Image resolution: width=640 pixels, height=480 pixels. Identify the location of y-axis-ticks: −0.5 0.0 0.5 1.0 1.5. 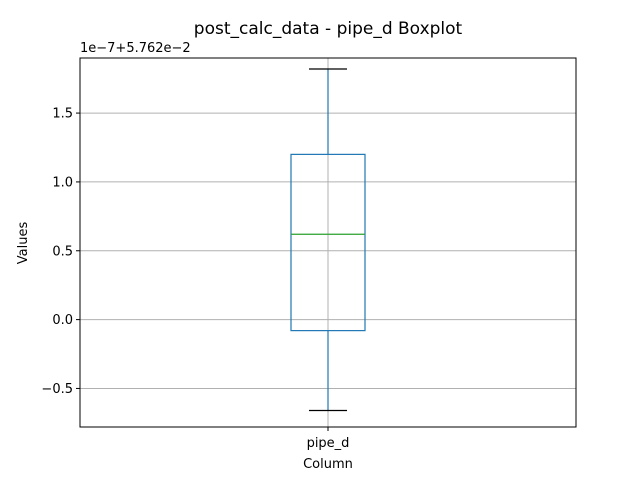
(60, 252).